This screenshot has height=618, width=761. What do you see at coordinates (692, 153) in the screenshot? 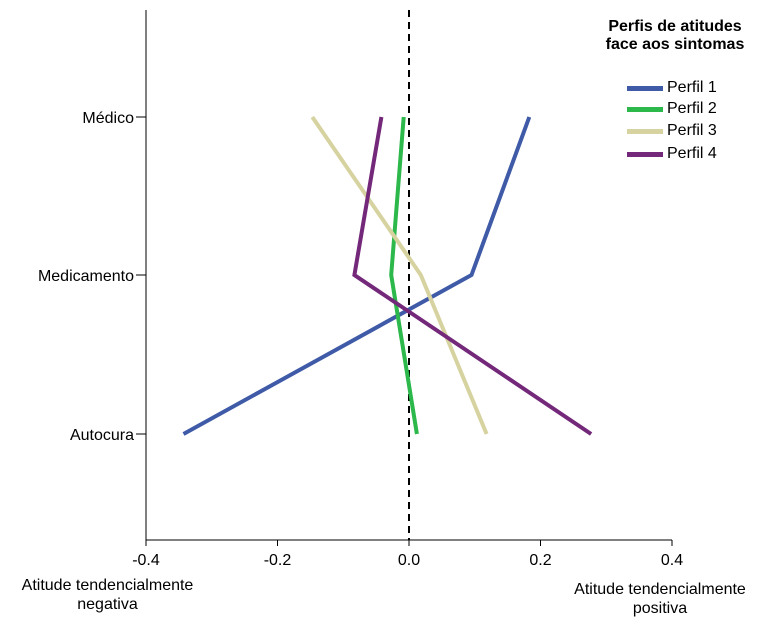
I see `legend-label: Perfil 4` at bounding box center [692, 153].